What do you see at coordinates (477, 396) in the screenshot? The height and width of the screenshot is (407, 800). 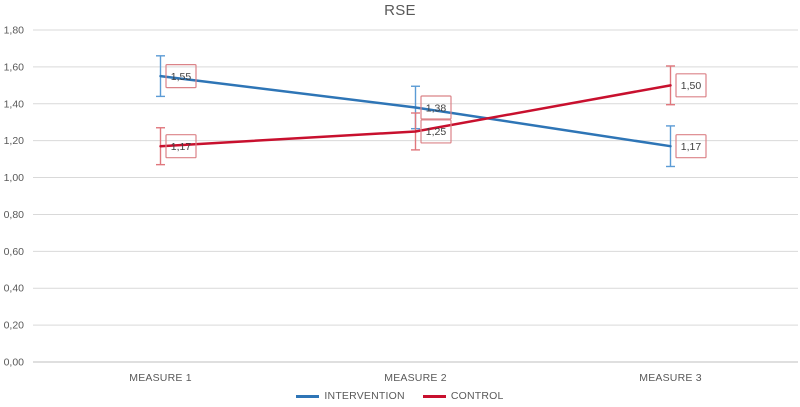 I see `legend-label-control: CONTROL` at bounding box center [477, 396].